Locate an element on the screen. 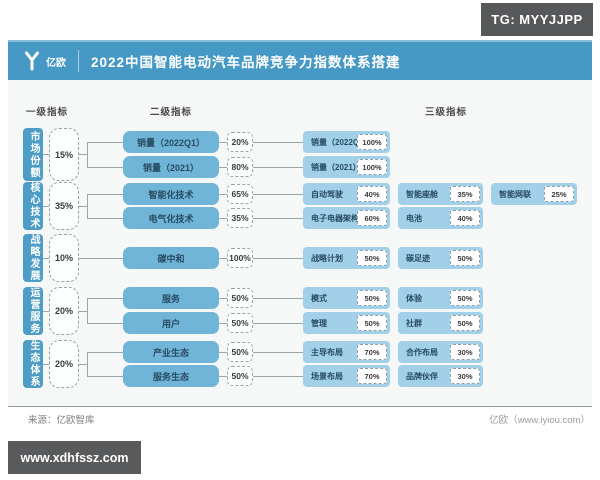 This screenshot has height=480, width=600. level1-weight: 10% is located at coordinates (64, 258).